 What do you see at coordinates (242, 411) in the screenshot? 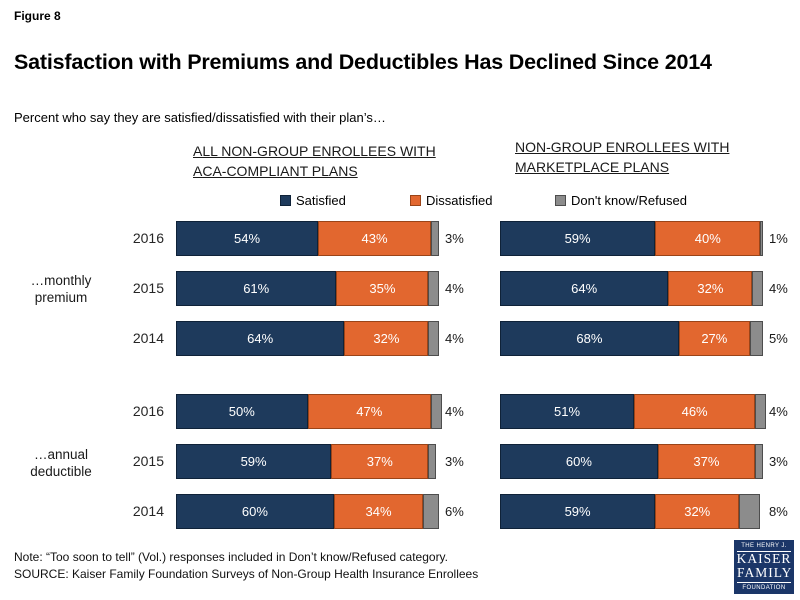
I see `bar-segment-satisfied: 50%` at bounding box center [242, 411].